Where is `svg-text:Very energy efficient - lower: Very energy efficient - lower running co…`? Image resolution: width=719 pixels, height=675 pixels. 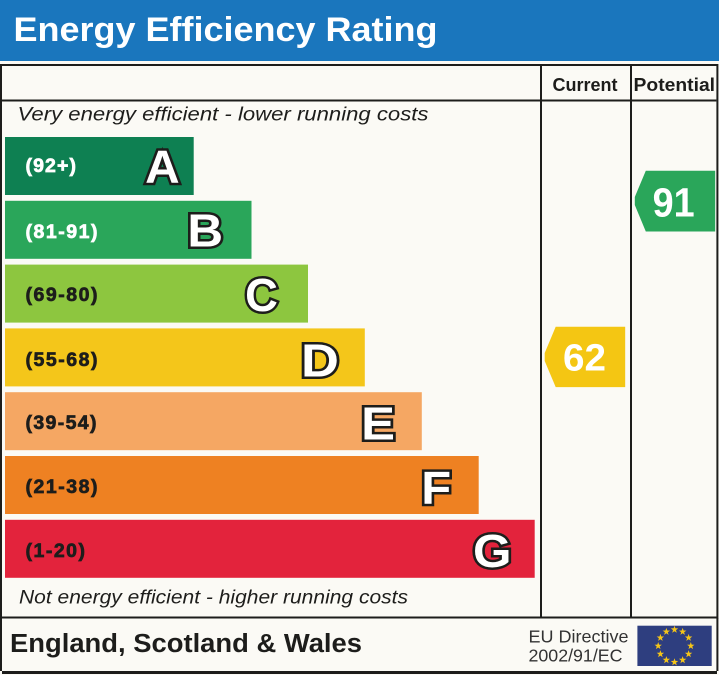 svg-text:Very energy efficient - lower: Very energy efficient - lower running co… is located at coordinates (224, 115).